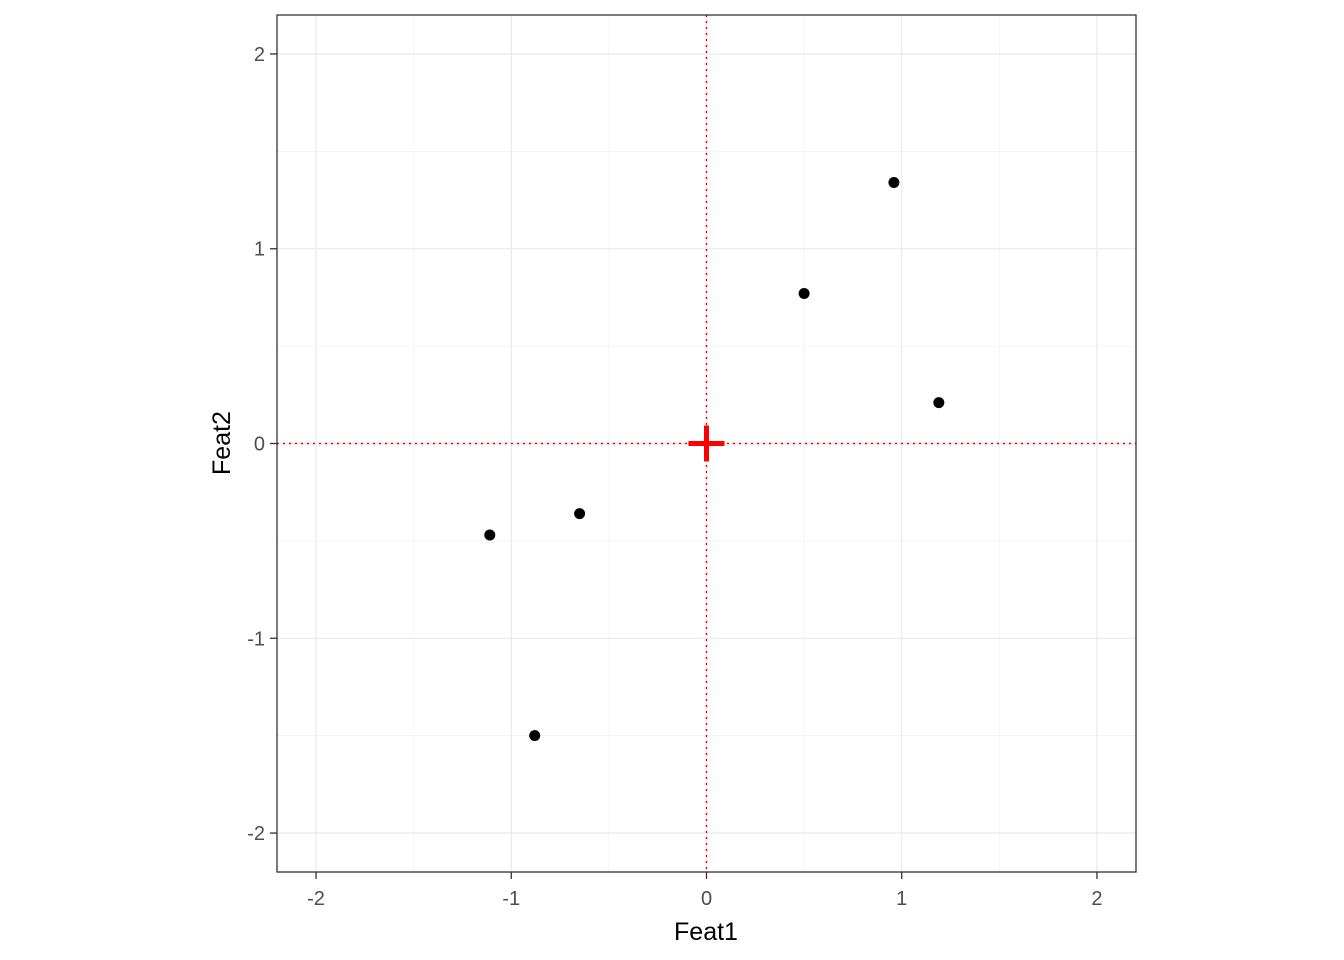 This screenshot has width=1344, height=960. Describe the element at coordinates (256, 639) in the screenshot. I see `y-tick-label: -1` at that location.